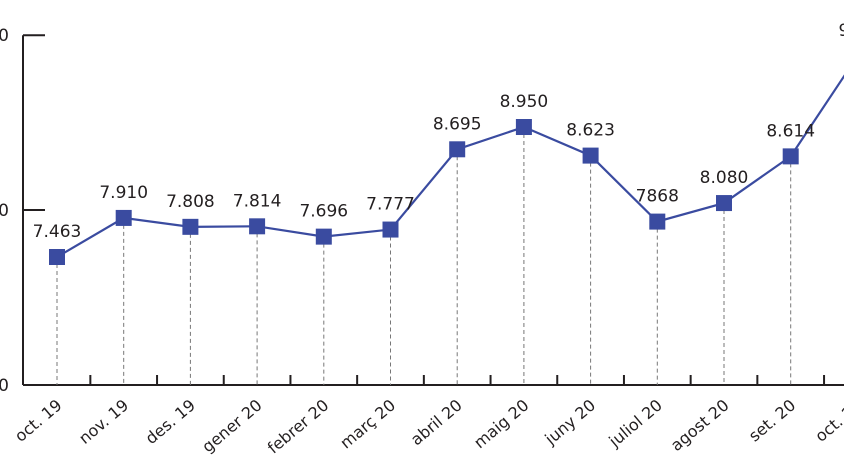 Image resolution: width=844 pixels, height=474 pixels. I want to click on data-label: 7.777, so click(390, 205).